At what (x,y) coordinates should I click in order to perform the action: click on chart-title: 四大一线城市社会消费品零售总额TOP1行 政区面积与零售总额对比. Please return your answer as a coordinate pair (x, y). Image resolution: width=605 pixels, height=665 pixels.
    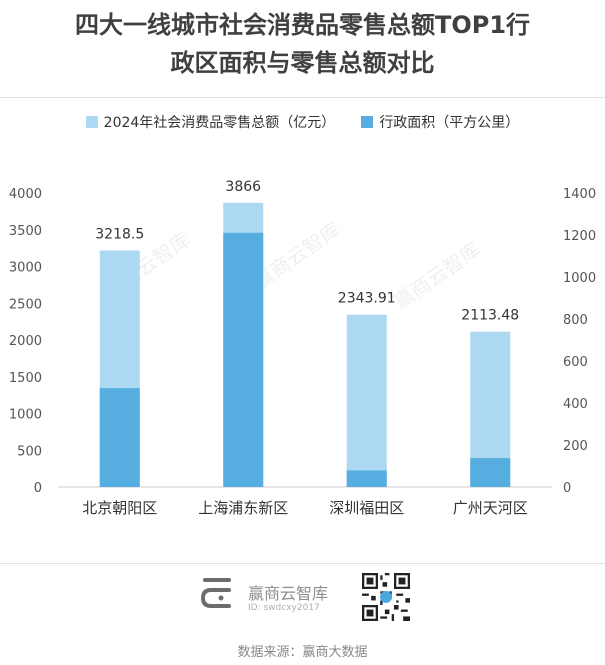
    Looking at the image, I should click on (302, 44).